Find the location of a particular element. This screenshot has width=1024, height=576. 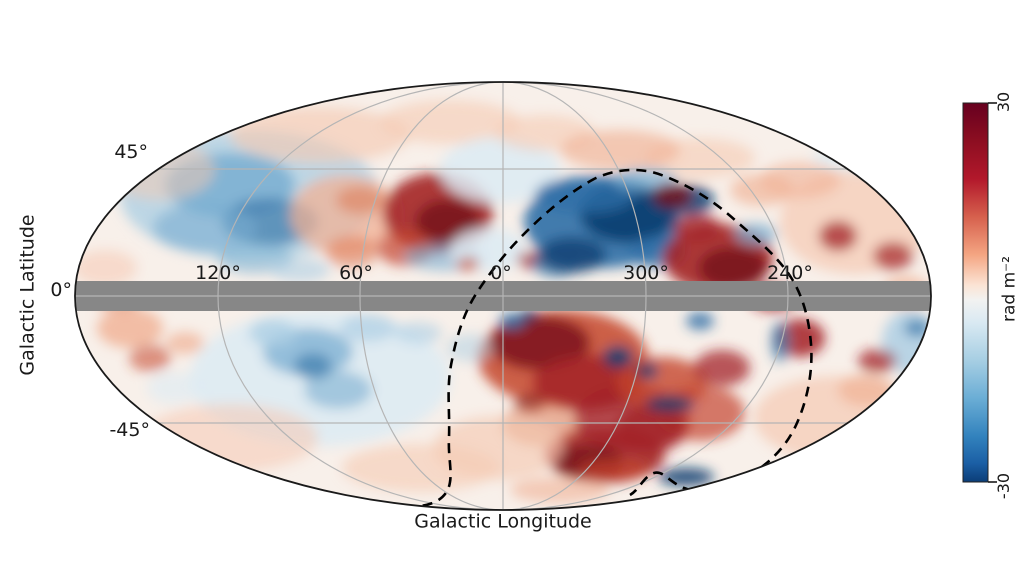

lon-tick-0: 0° is located at coordinates (501, 273).